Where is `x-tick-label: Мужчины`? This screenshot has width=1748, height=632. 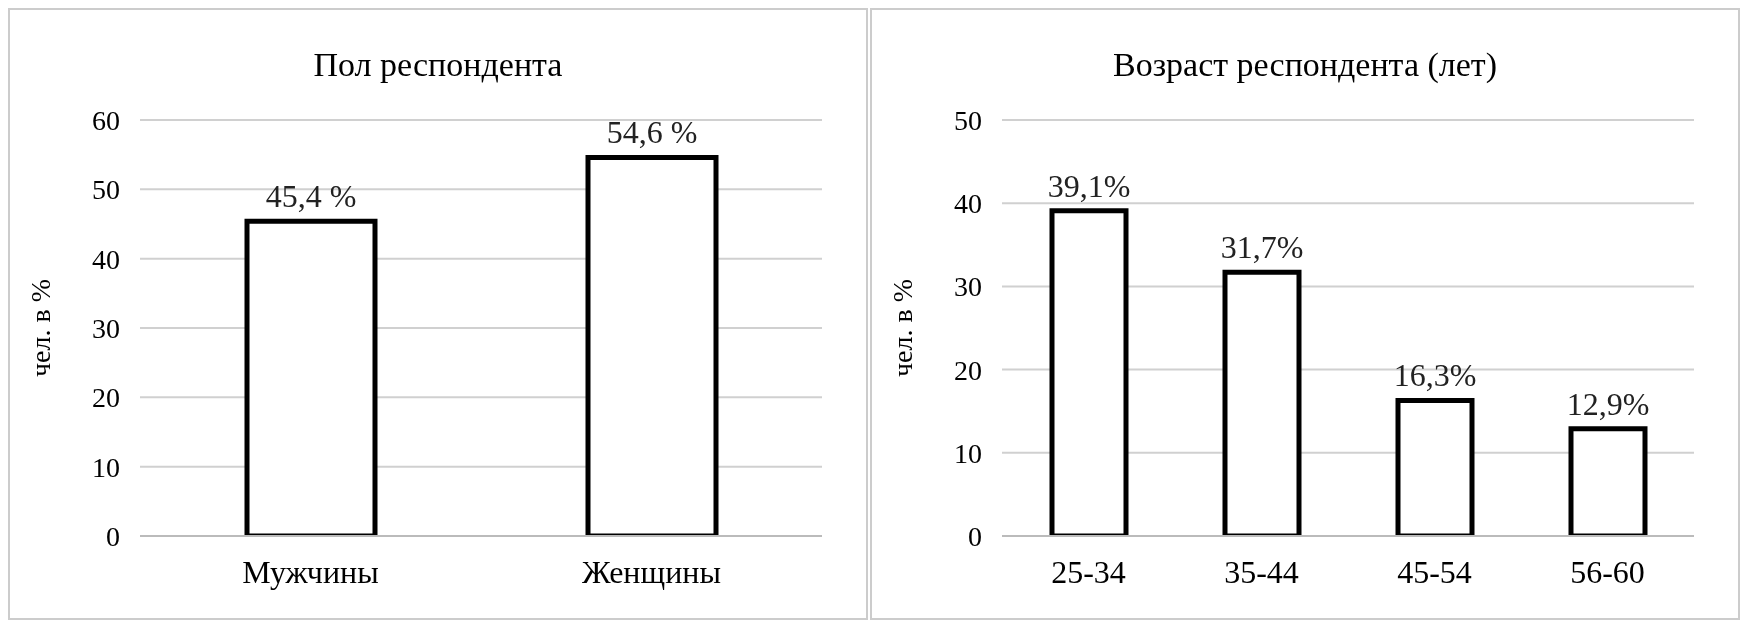
x-tick-label: Мужчины is located at coordinates (310, 571).